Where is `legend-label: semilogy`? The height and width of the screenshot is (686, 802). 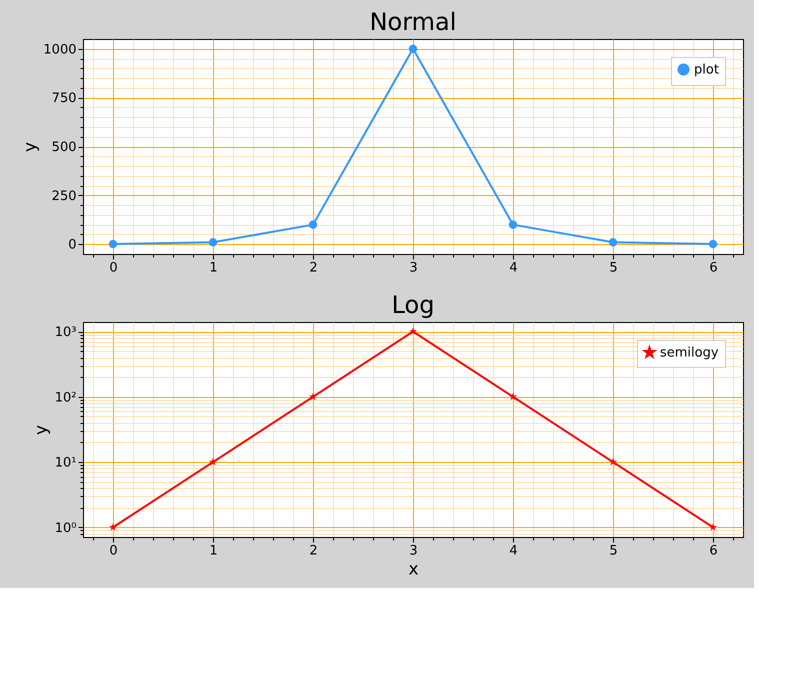 legend-label: semilogy is located at coordinates (689, 353).